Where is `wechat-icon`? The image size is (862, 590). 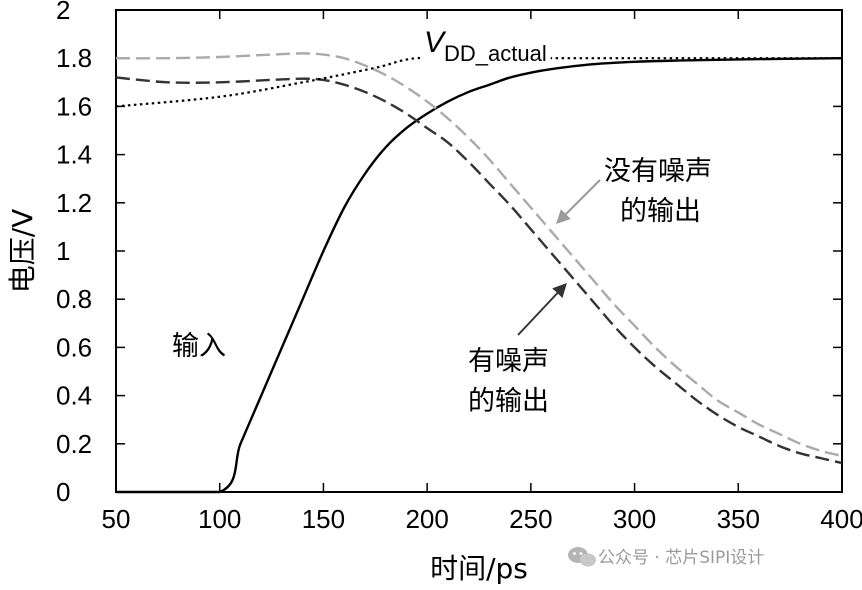
wechat-icon is located at coordinates (582, 557).